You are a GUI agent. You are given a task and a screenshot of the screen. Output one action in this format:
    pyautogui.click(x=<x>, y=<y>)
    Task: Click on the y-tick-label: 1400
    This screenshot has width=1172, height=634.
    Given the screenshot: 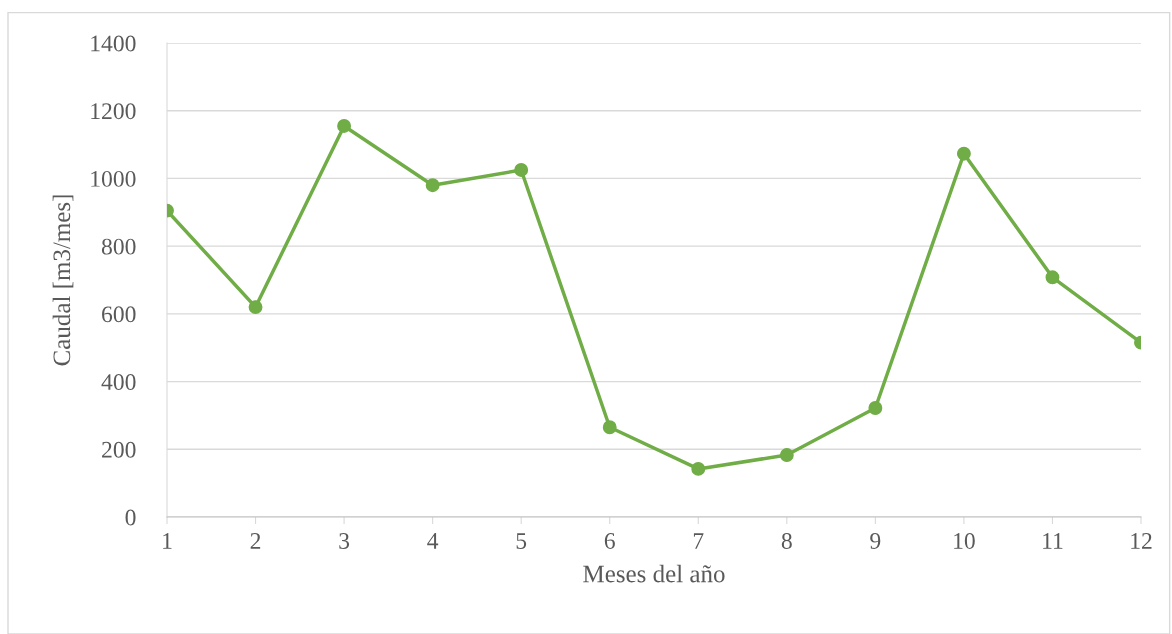 What is the action you would take?
    pyautogui.click(x=113, y=43)
    